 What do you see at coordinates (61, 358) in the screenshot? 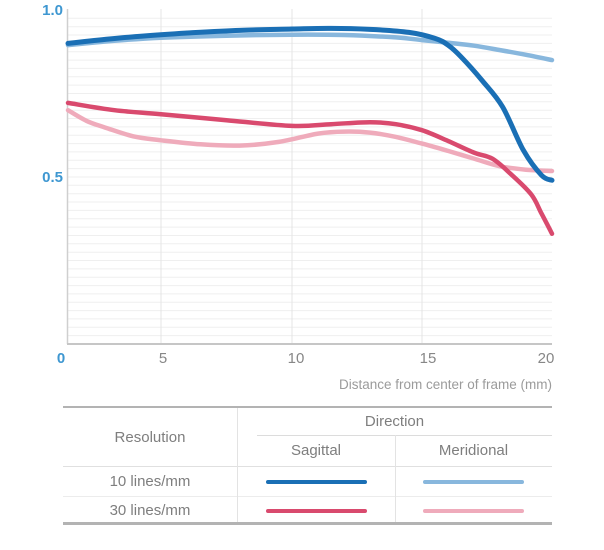
I see `x-axis-tick-label: 0` at bounding box center [61, 358].